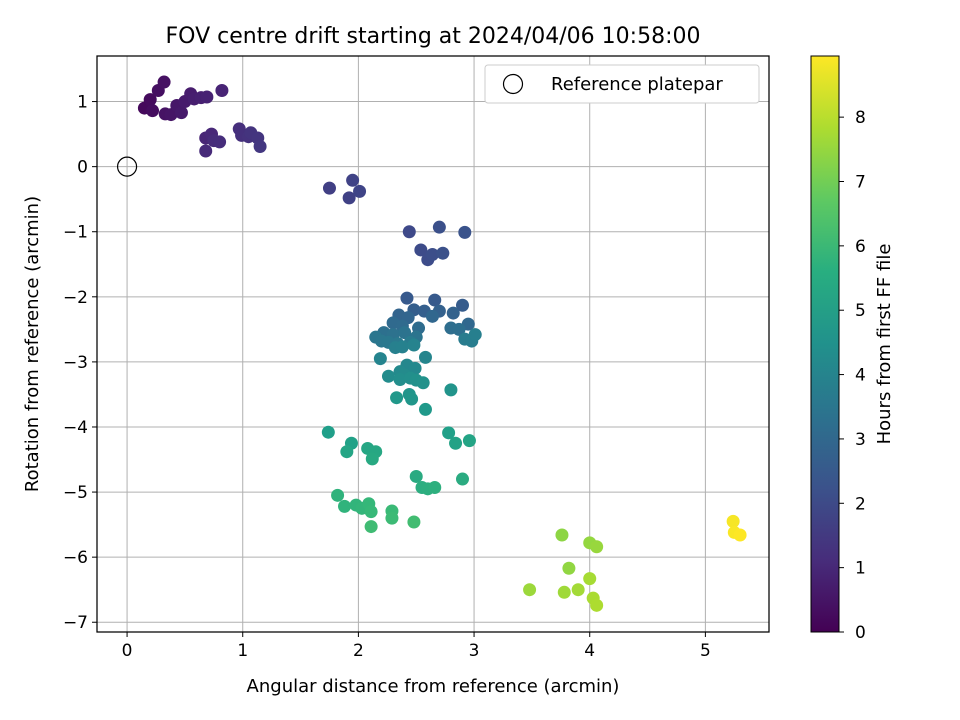  I want to click on x-tick-label: 4, so click(589, 651).